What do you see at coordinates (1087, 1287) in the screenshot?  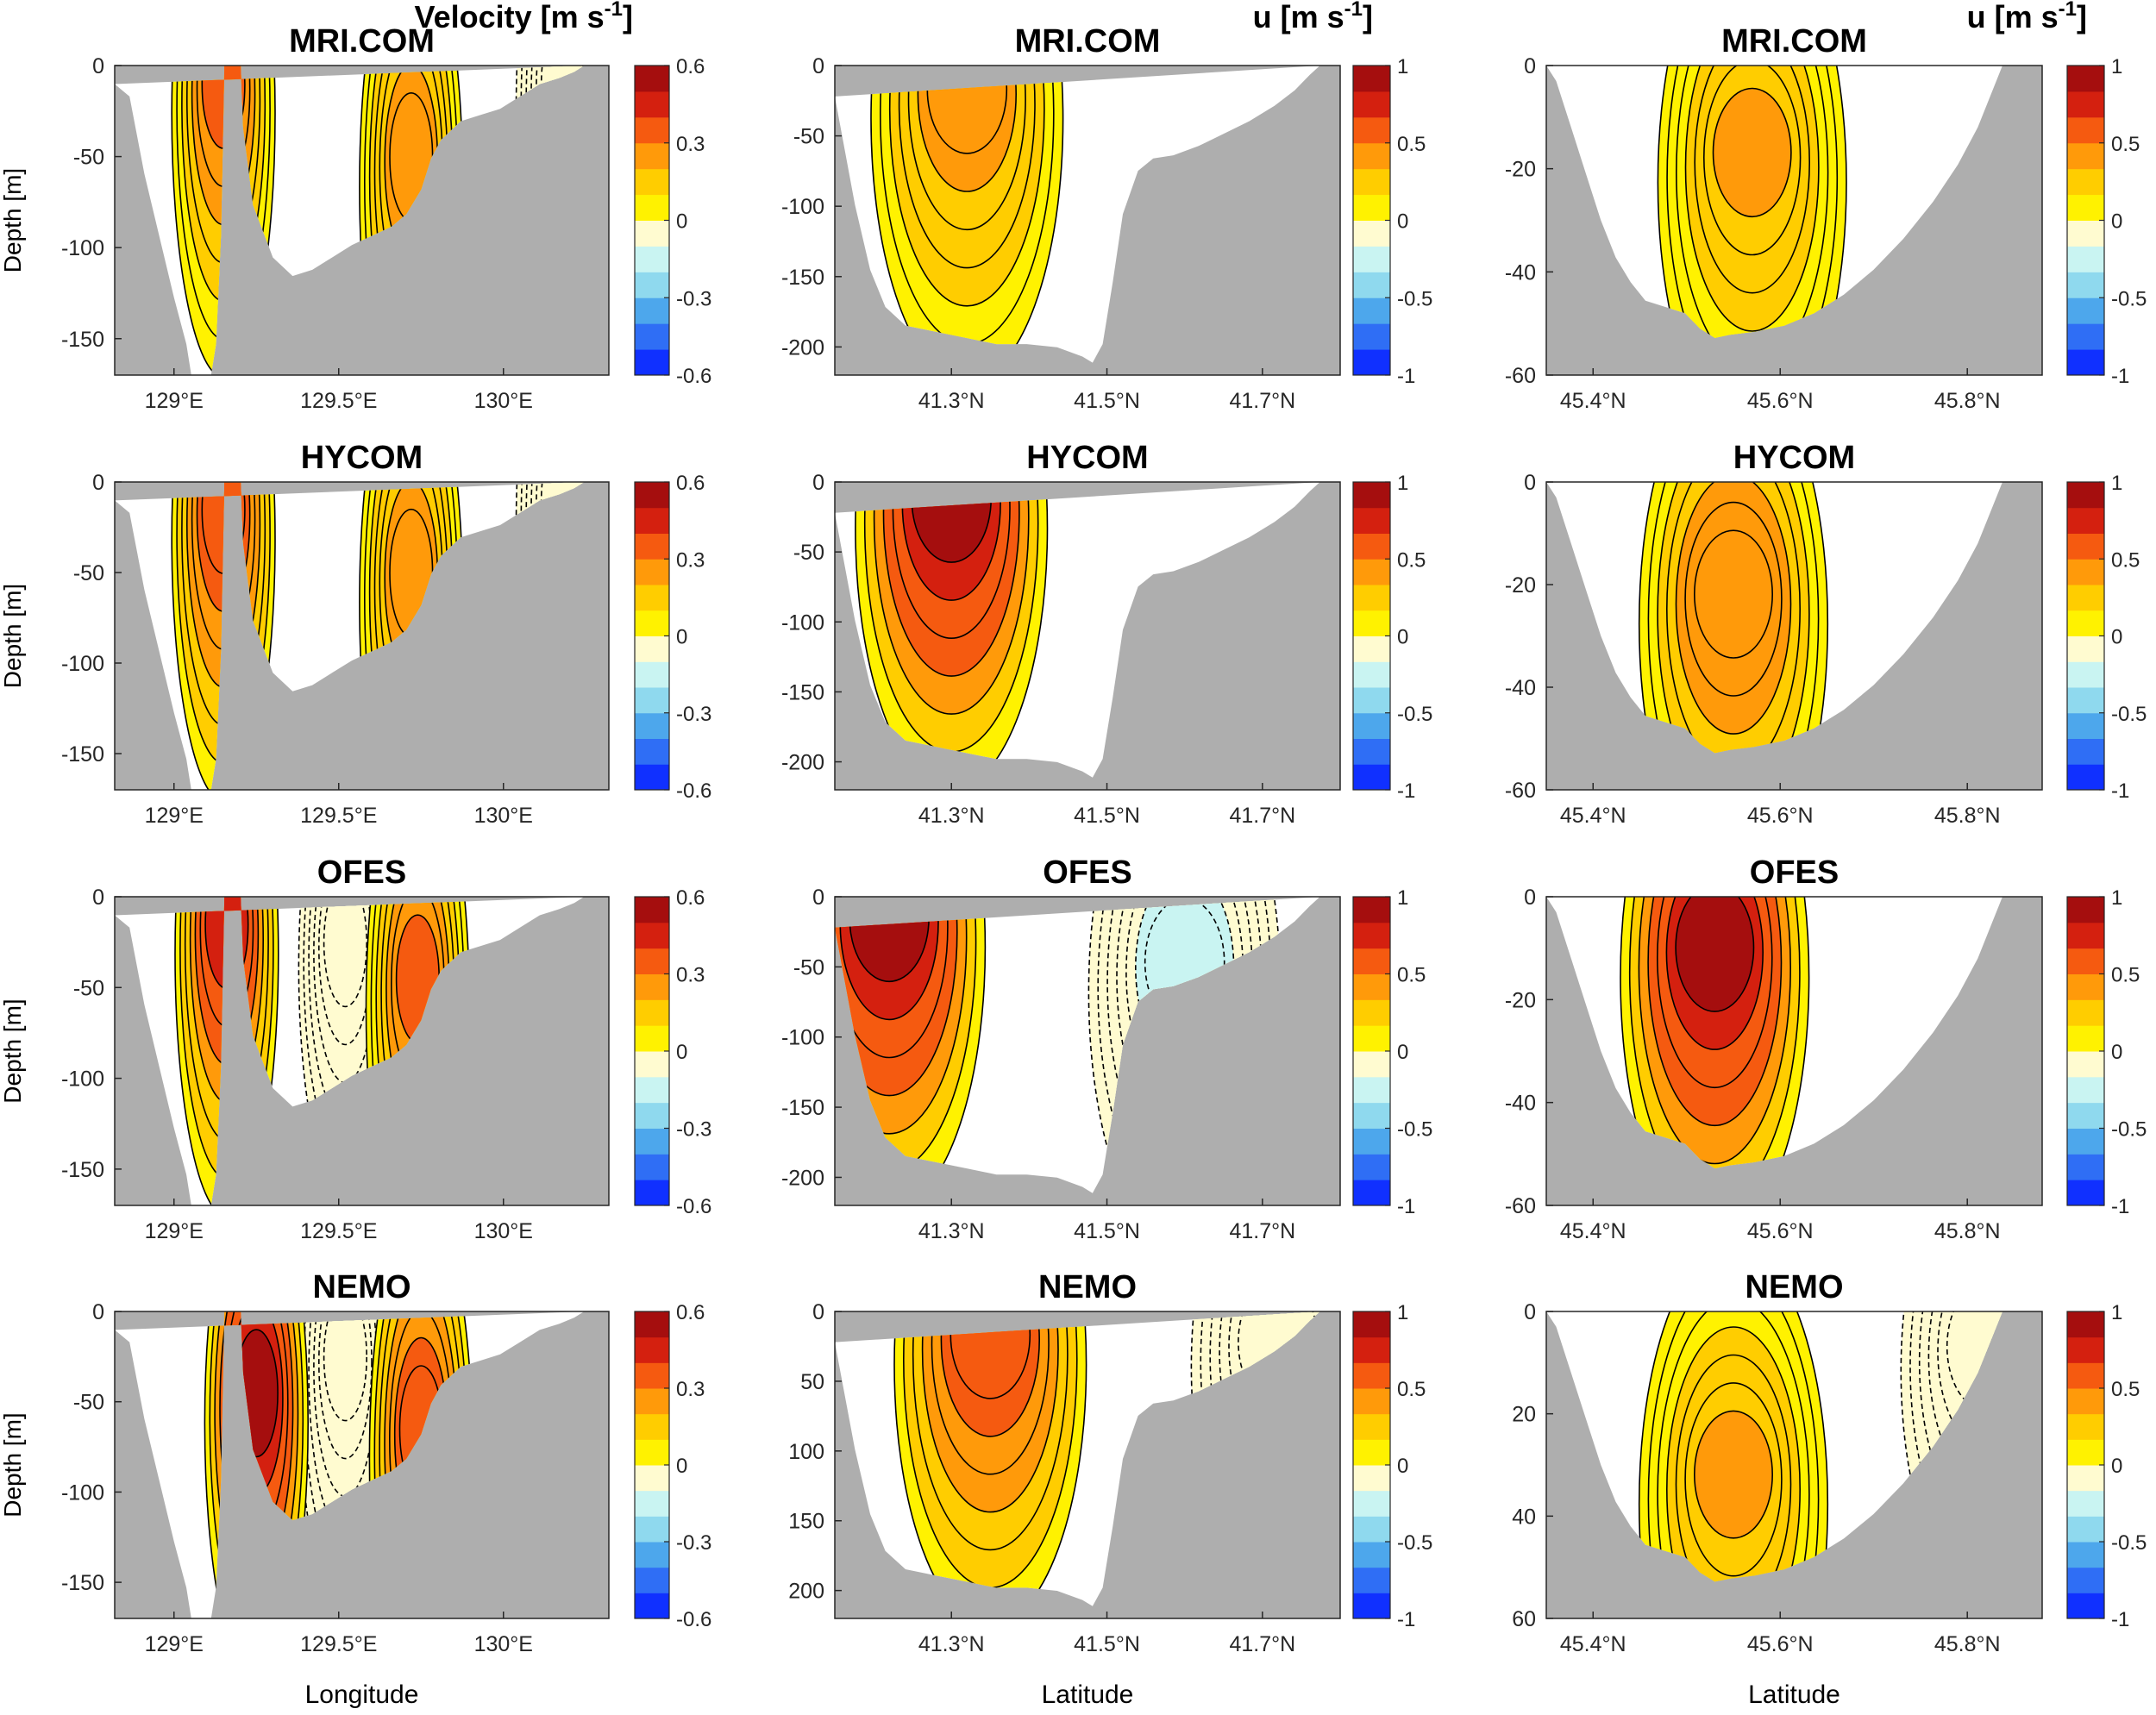 I see `panel-title: NEMO` at bounding box center [1087, 1287].